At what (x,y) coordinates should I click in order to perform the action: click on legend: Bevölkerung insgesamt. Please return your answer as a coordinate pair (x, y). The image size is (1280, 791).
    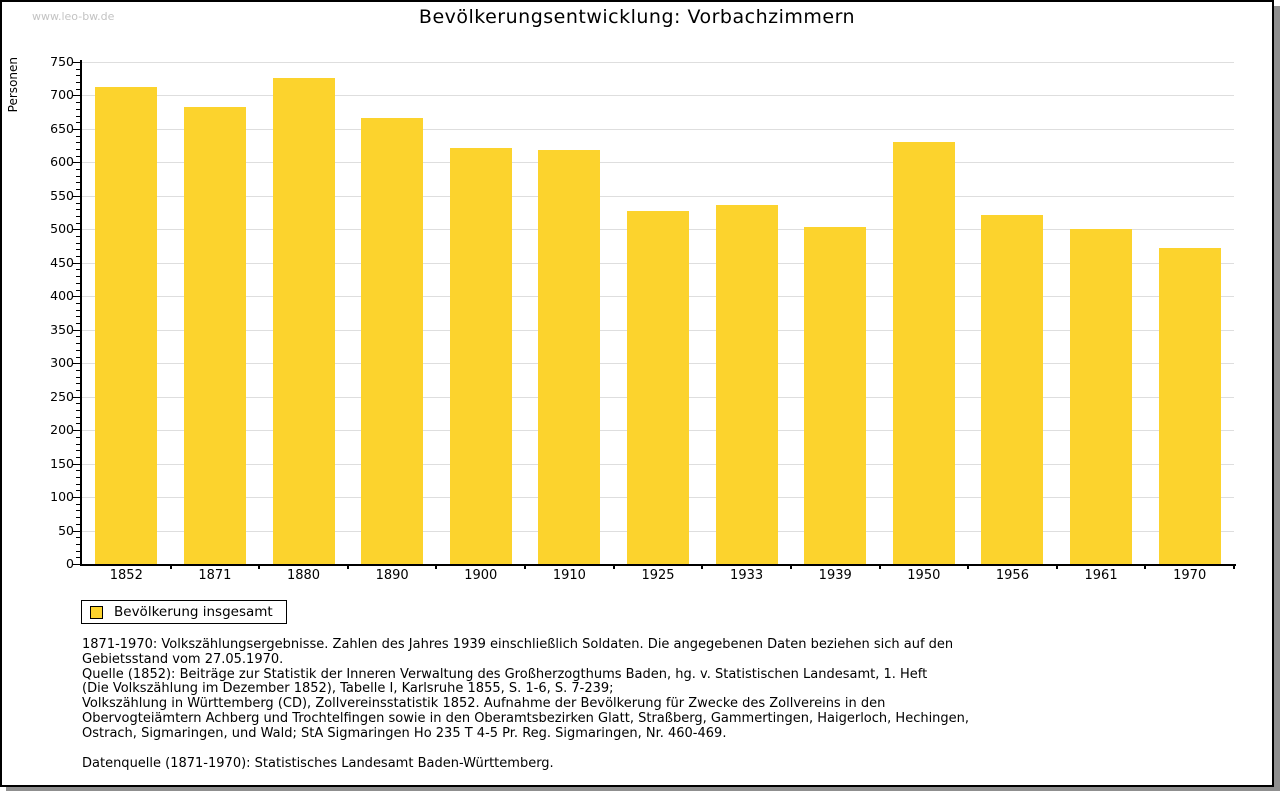
    Looking at the image, I should click on (184, 612).